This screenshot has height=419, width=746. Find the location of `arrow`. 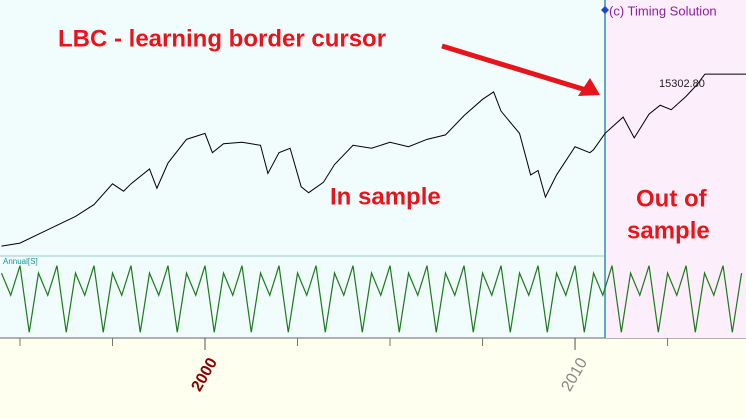

arrow is located at coordinates (514, 68).